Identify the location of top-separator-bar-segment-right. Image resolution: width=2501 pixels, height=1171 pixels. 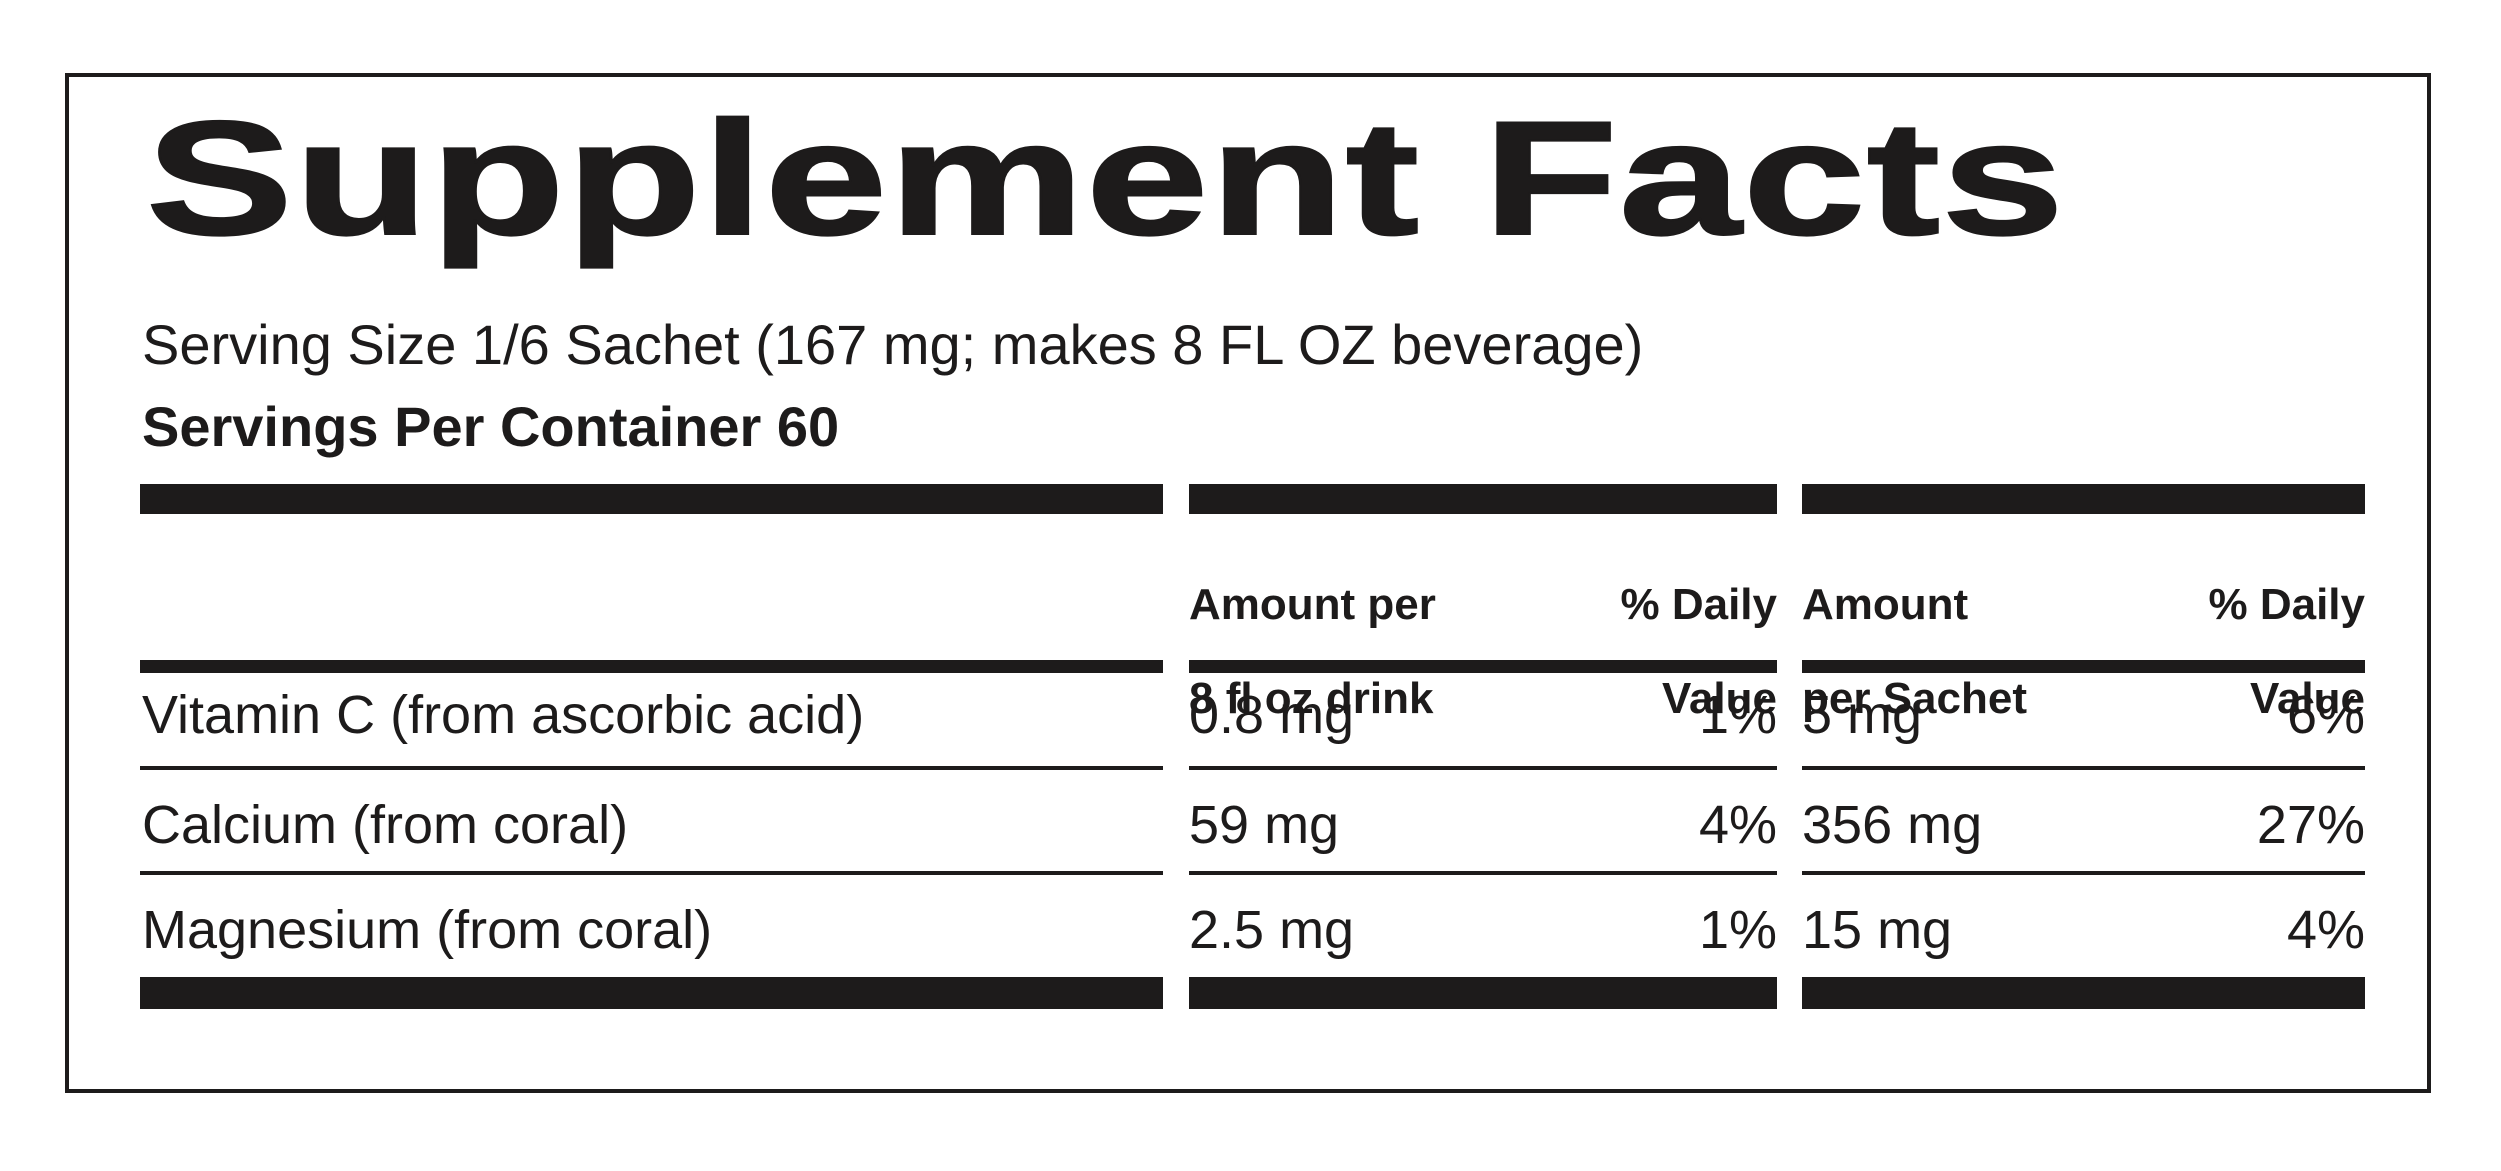
(2083, 499).